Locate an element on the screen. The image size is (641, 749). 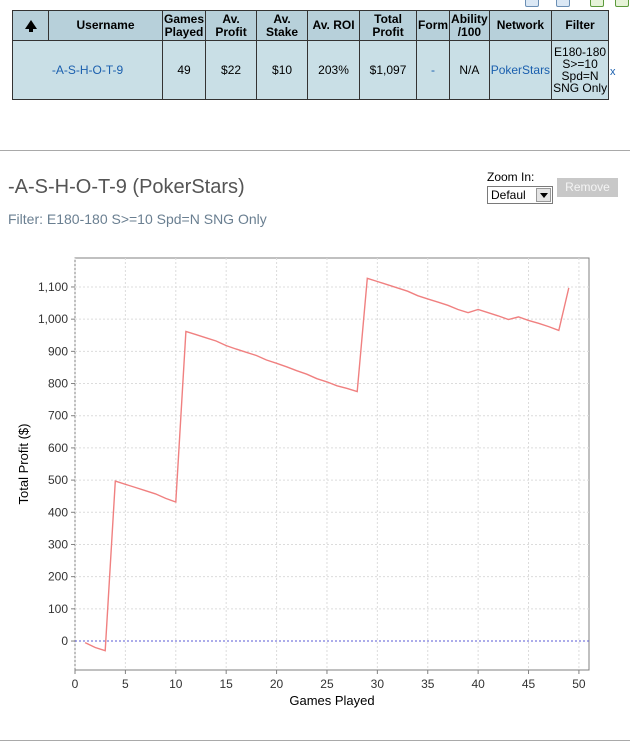
header-total-profit: Total Profit is located at coordinates (388, 25).